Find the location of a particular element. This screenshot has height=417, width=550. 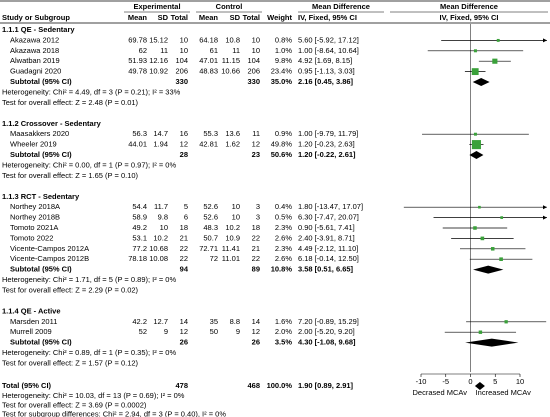

weight: 49.8% is located at coordinates (282, 144).